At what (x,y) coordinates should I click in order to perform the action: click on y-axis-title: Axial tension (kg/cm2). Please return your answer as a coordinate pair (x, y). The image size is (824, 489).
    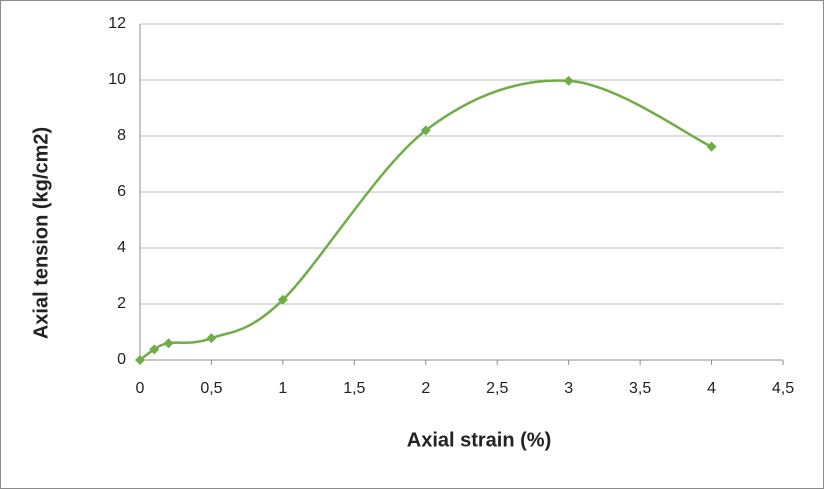
    Looking at the image, I should click on (41, 233).